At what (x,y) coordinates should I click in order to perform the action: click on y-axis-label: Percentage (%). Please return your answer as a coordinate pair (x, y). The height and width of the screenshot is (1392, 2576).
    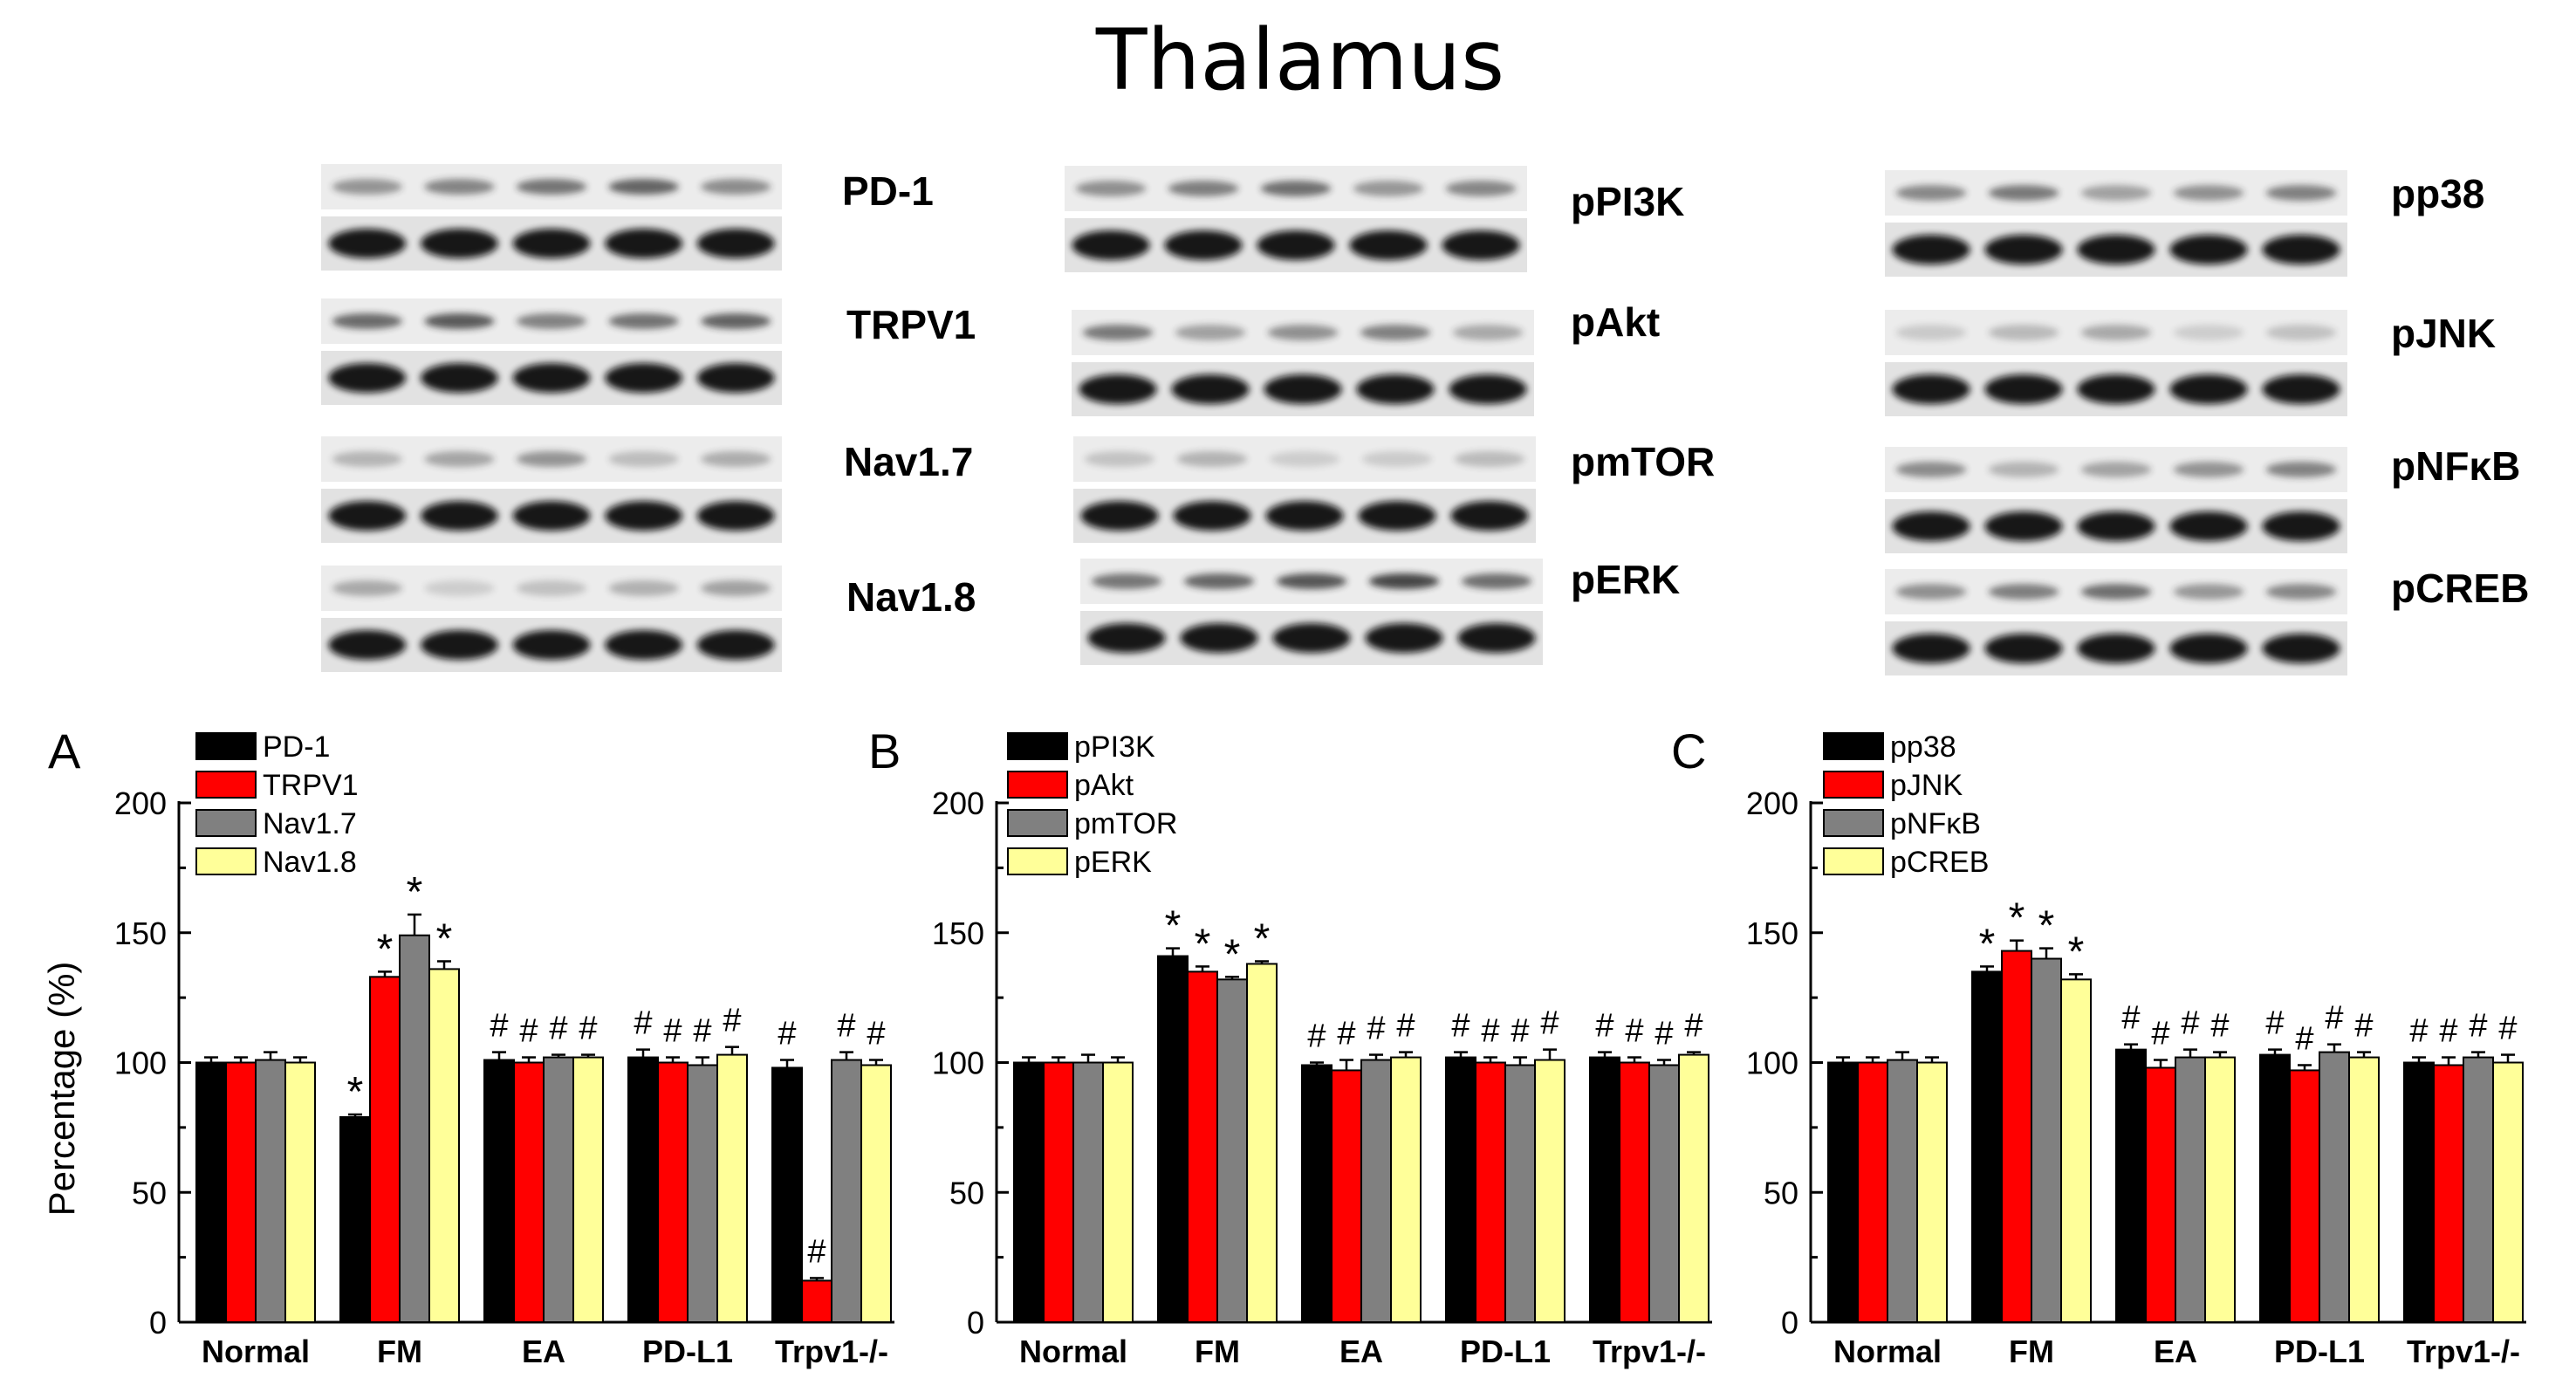
    Looking at the image, I should click on (62, 1089).